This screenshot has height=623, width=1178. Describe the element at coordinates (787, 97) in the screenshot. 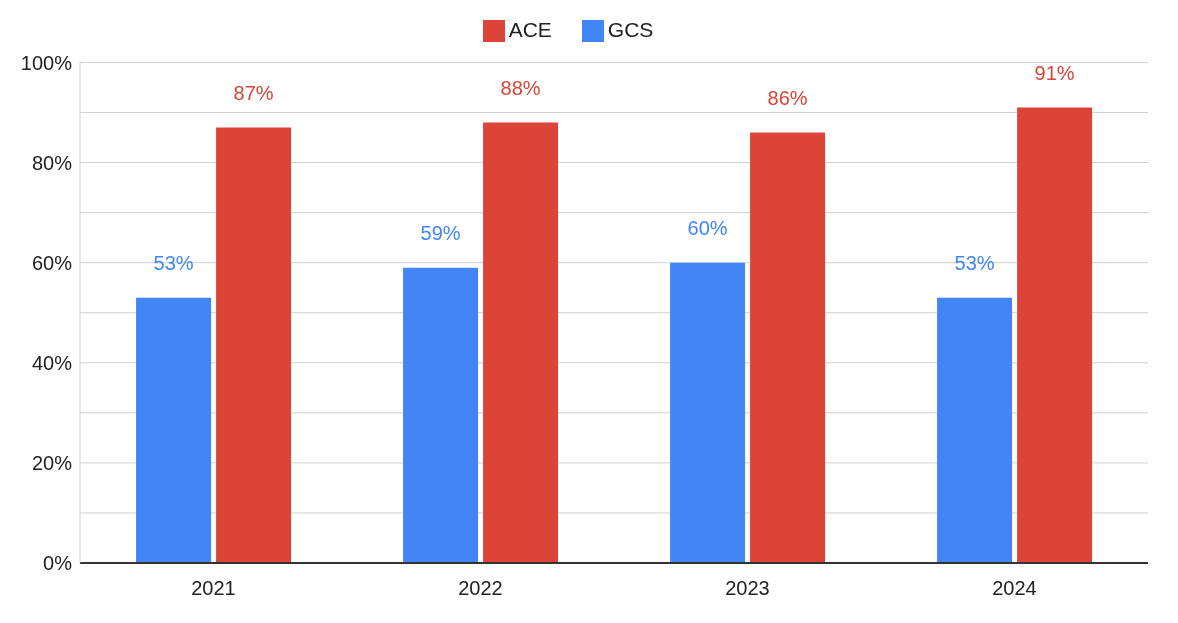

I see `data-label: 86%` at that location.